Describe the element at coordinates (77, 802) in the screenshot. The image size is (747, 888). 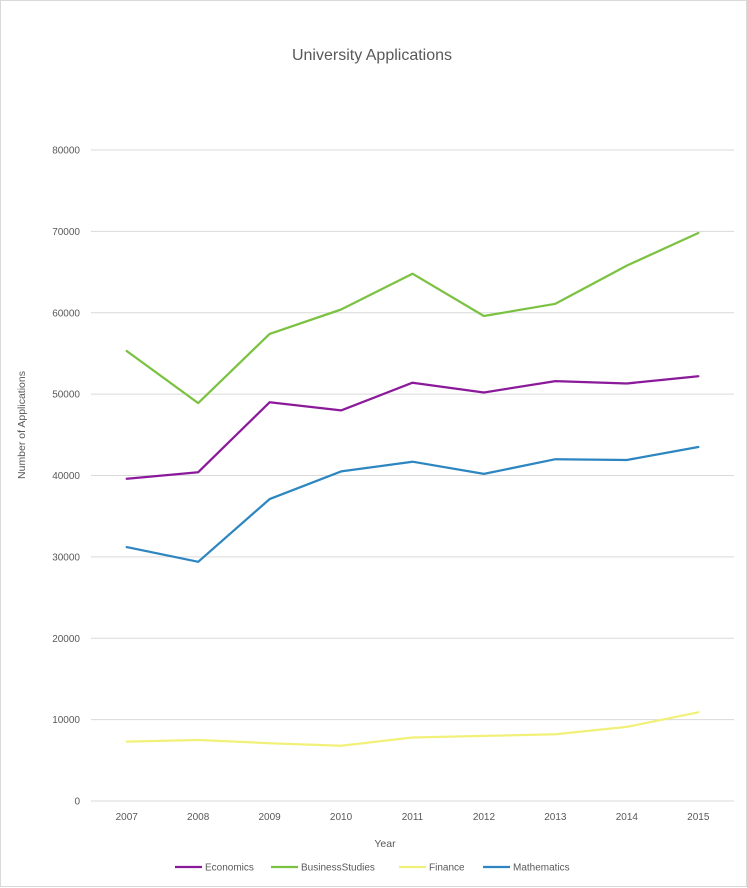
I see `y-tick-label: 0` at that location.